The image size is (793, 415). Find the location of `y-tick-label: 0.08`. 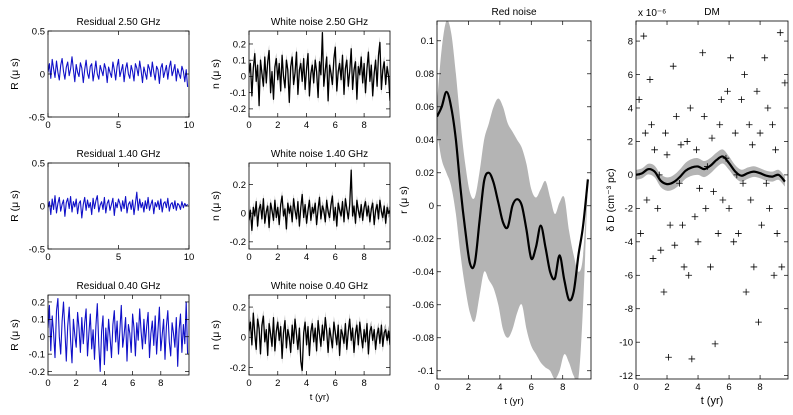

y-tick-label: 0.08 is located at coordinates (425, 74).